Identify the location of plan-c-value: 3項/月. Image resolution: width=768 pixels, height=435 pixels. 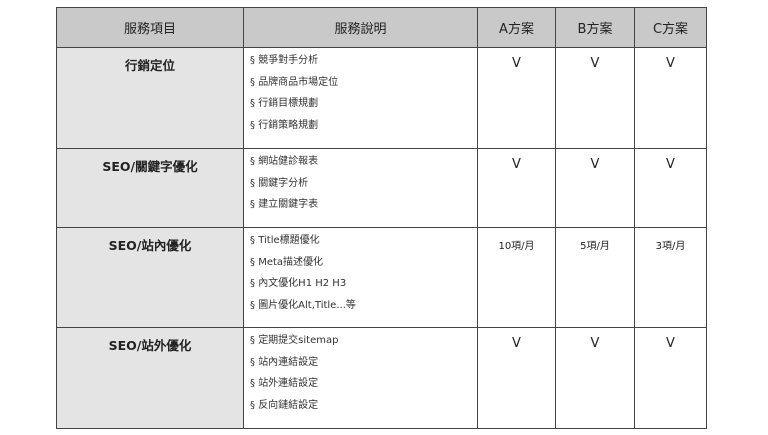
(670, 277).